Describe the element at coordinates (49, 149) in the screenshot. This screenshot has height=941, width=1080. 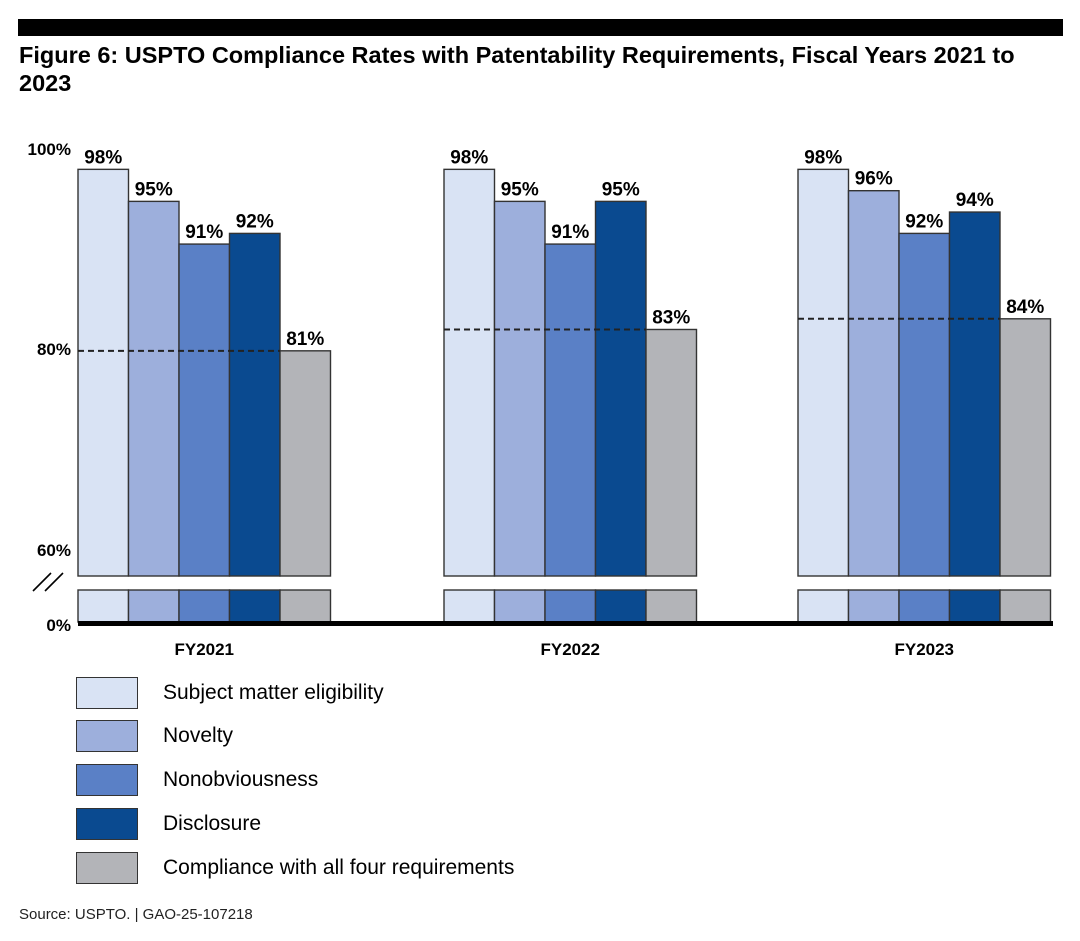
I see `y-tick-label: 100%` at that location.